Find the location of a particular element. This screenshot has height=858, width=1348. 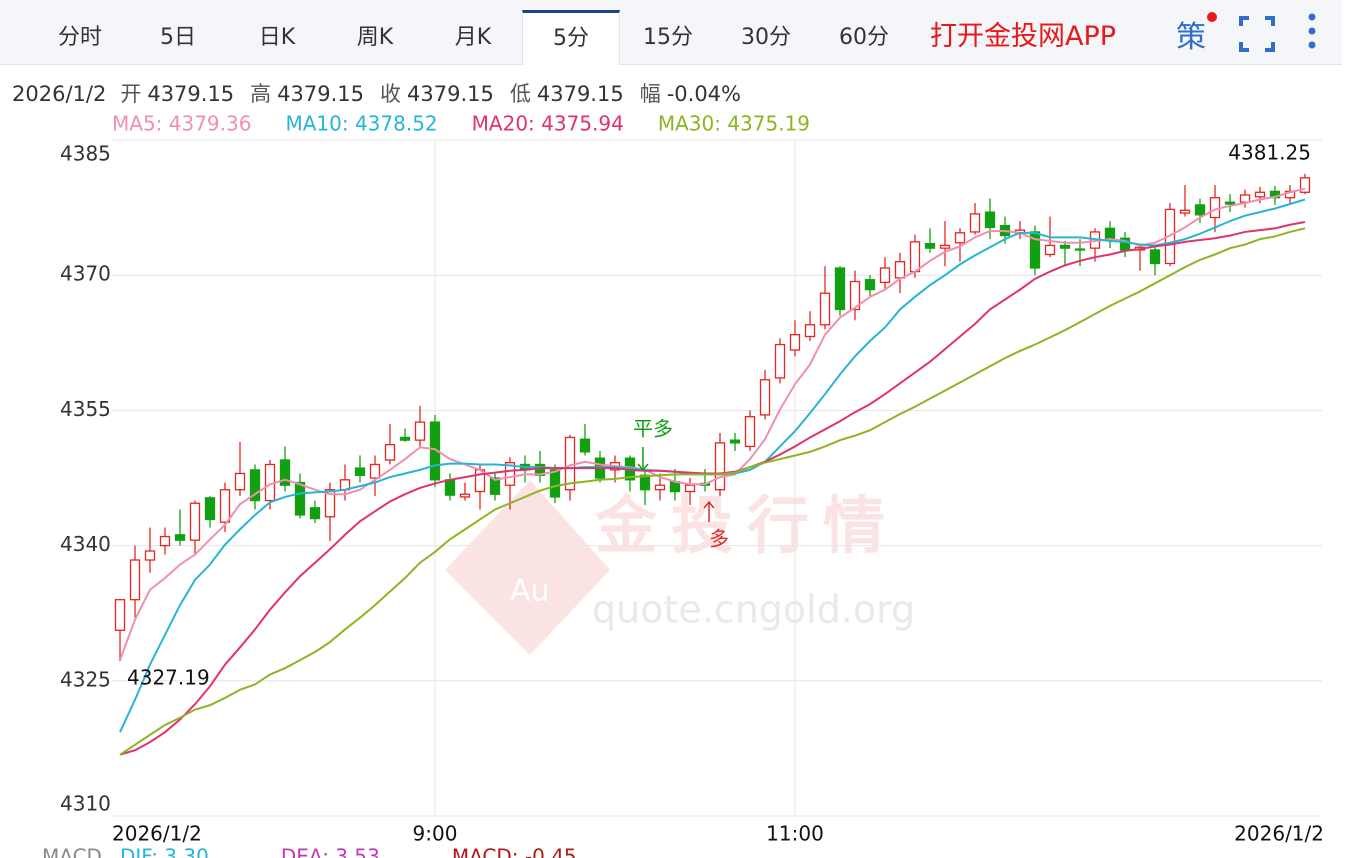

macd-label: MACD is located at coordinates (72, 851).